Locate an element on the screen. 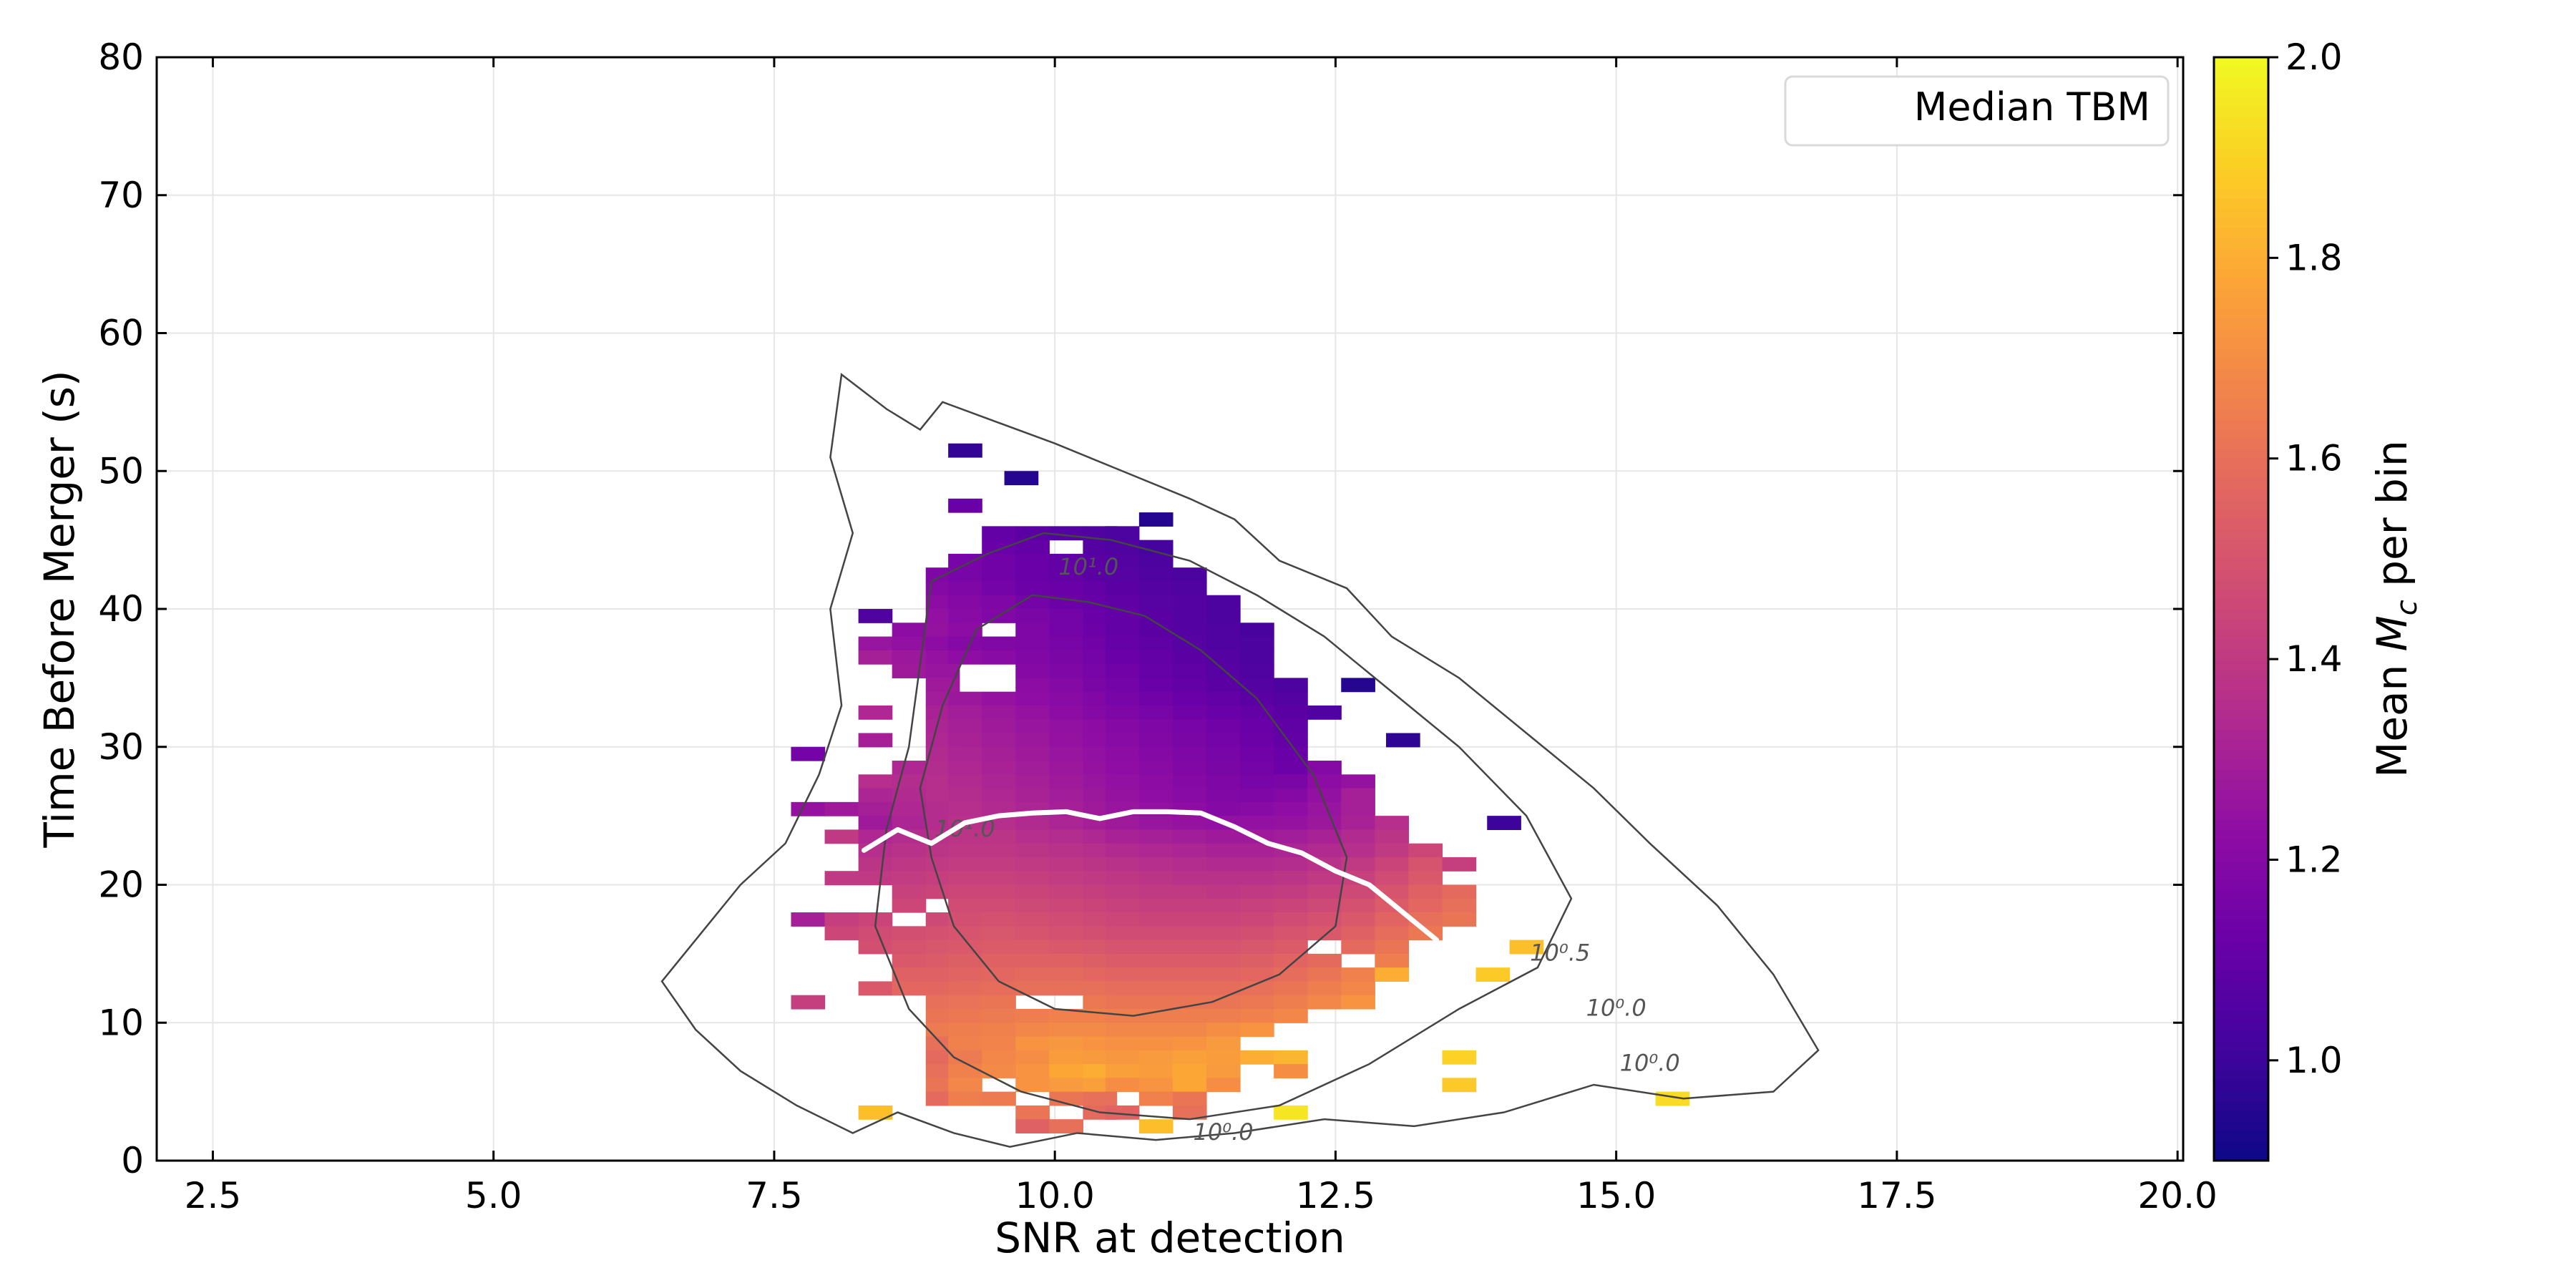  x-tick-label: 10.0 is located at coordinates (1055, 1195).